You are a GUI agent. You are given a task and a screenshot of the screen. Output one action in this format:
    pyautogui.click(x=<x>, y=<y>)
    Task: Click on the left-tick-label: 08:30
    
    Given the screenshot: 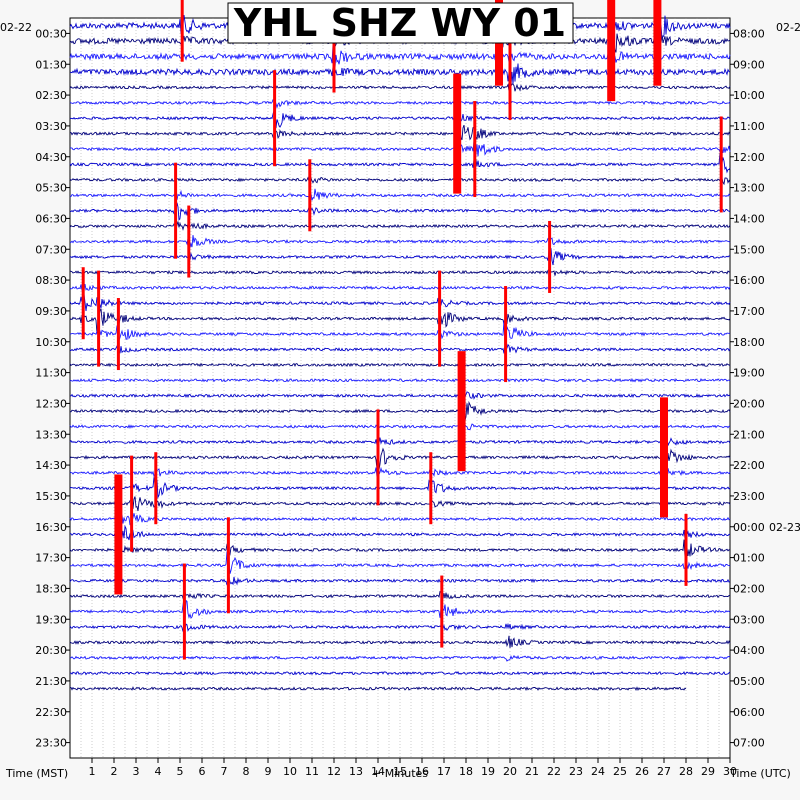 What is the action you would take?
    pyautogui.click(x=51, y=280)
    